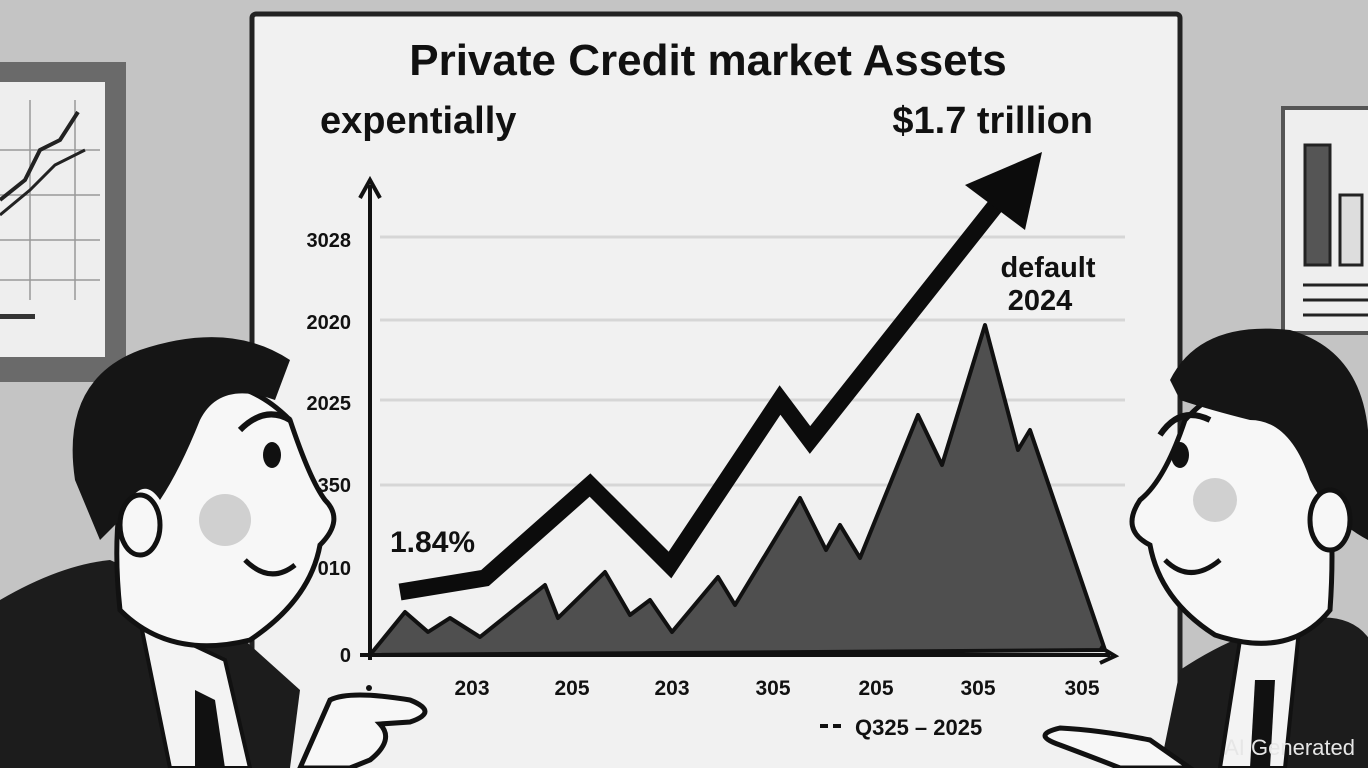 The image size is (1368, 768). What do you see at coordinates (329, 323) in the screenshot?
I see `y-axis-label: 2020` at bounding box center [329, 323].